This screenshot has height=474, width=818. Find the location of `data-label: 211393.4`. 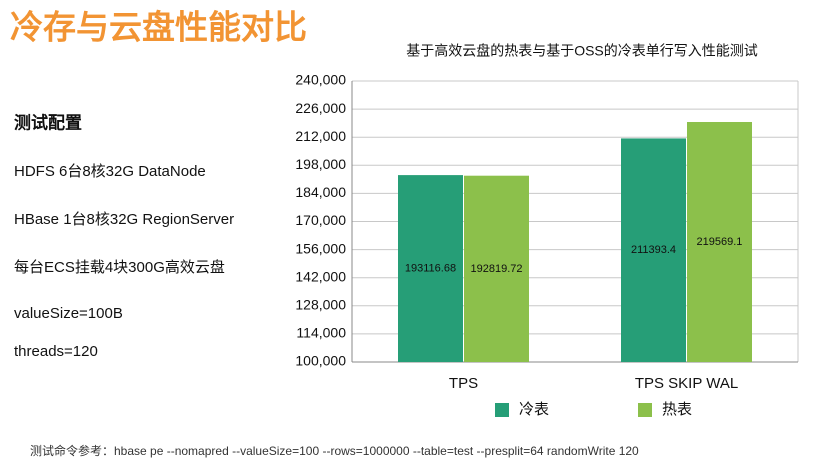

data-label: 211393.4 is located at coordinates (653, 250).